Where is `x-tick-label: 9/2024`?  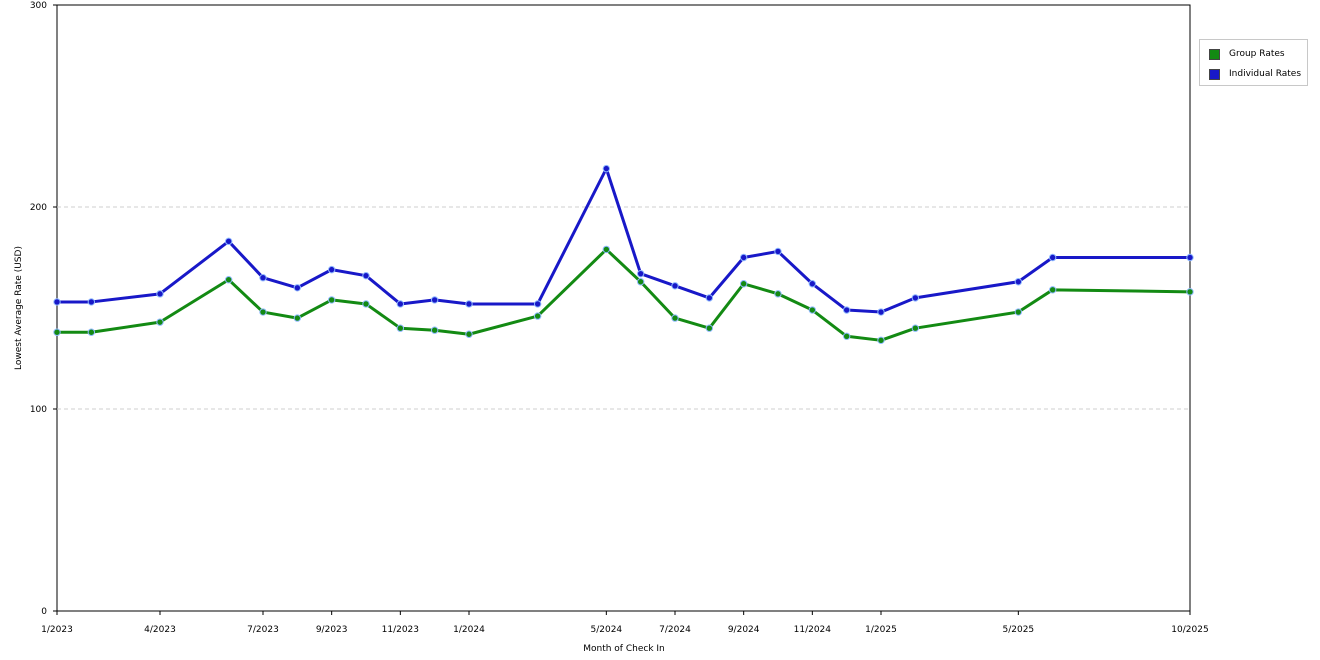
x-tick-label: 9/2024 is located at coordinates (744, 630).